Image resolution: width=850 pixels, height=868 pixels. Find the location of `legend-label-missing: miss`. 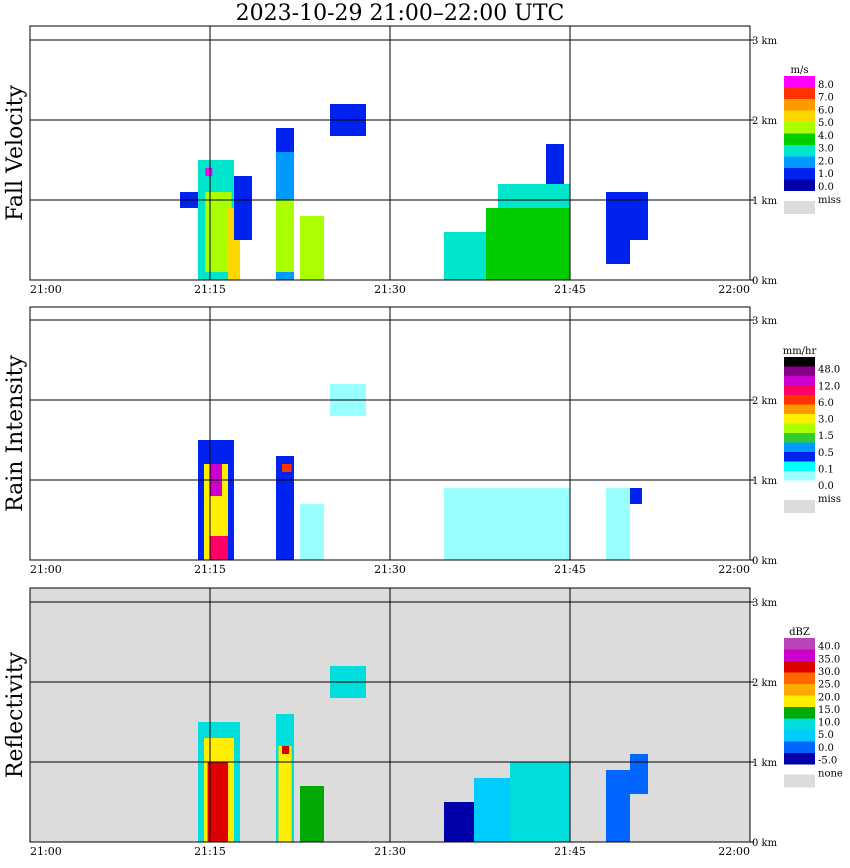

legend-label-missing: miss is located at coordinates (829, 200).